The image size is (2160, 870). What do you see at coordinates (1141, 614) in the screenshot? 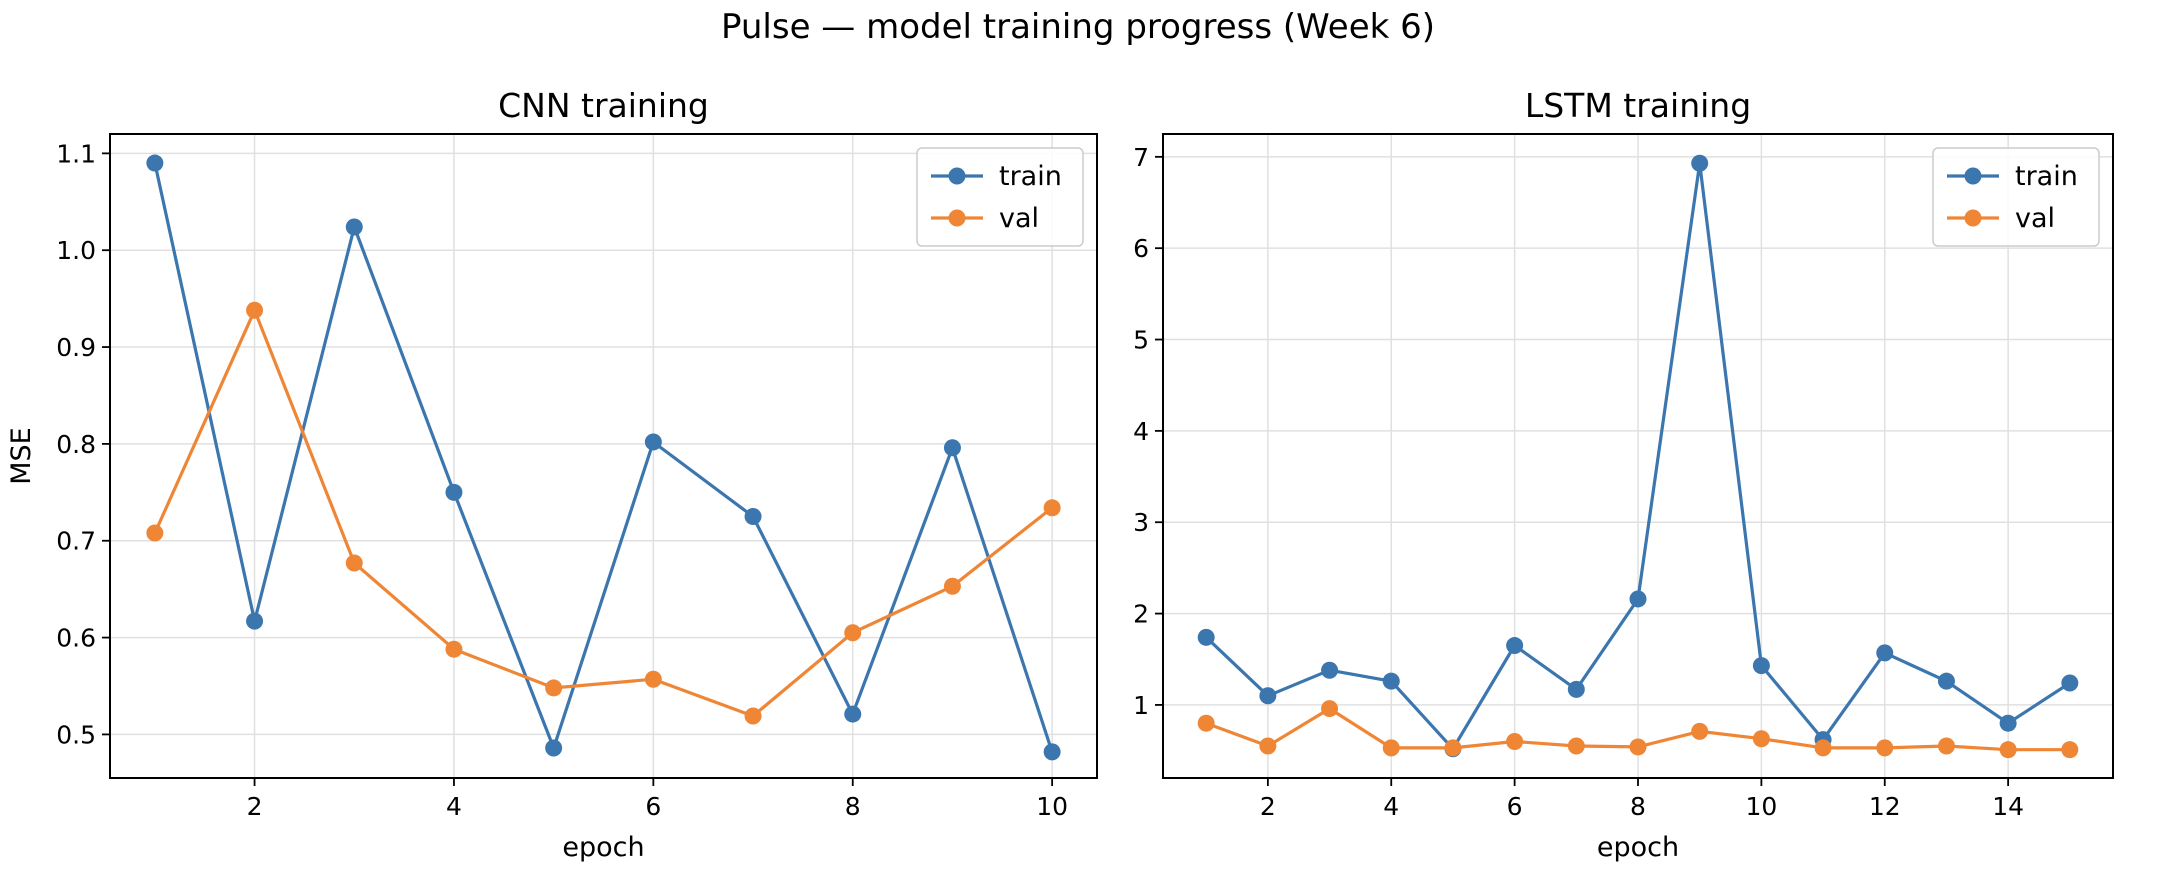
I see `y-tick-label: 2` at bounding box center [1141, 614].